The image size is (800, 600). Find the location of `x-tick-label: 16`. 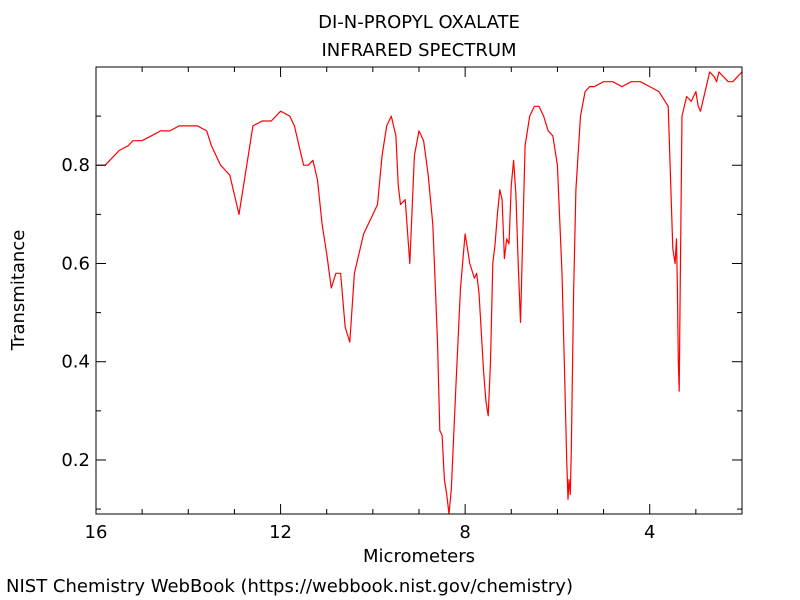

x-tick-label: 16 is located at coordinates (96, 532).